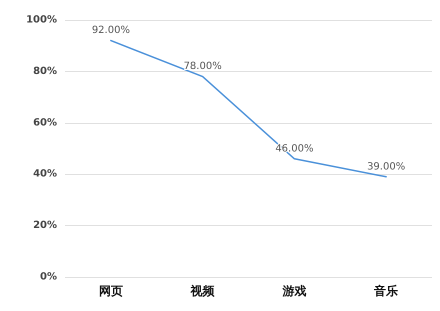  What do you see at coordinates (45, 174) in the screenshot?
I see `y-tick-label: 40%` at bounding box center [45, 174].